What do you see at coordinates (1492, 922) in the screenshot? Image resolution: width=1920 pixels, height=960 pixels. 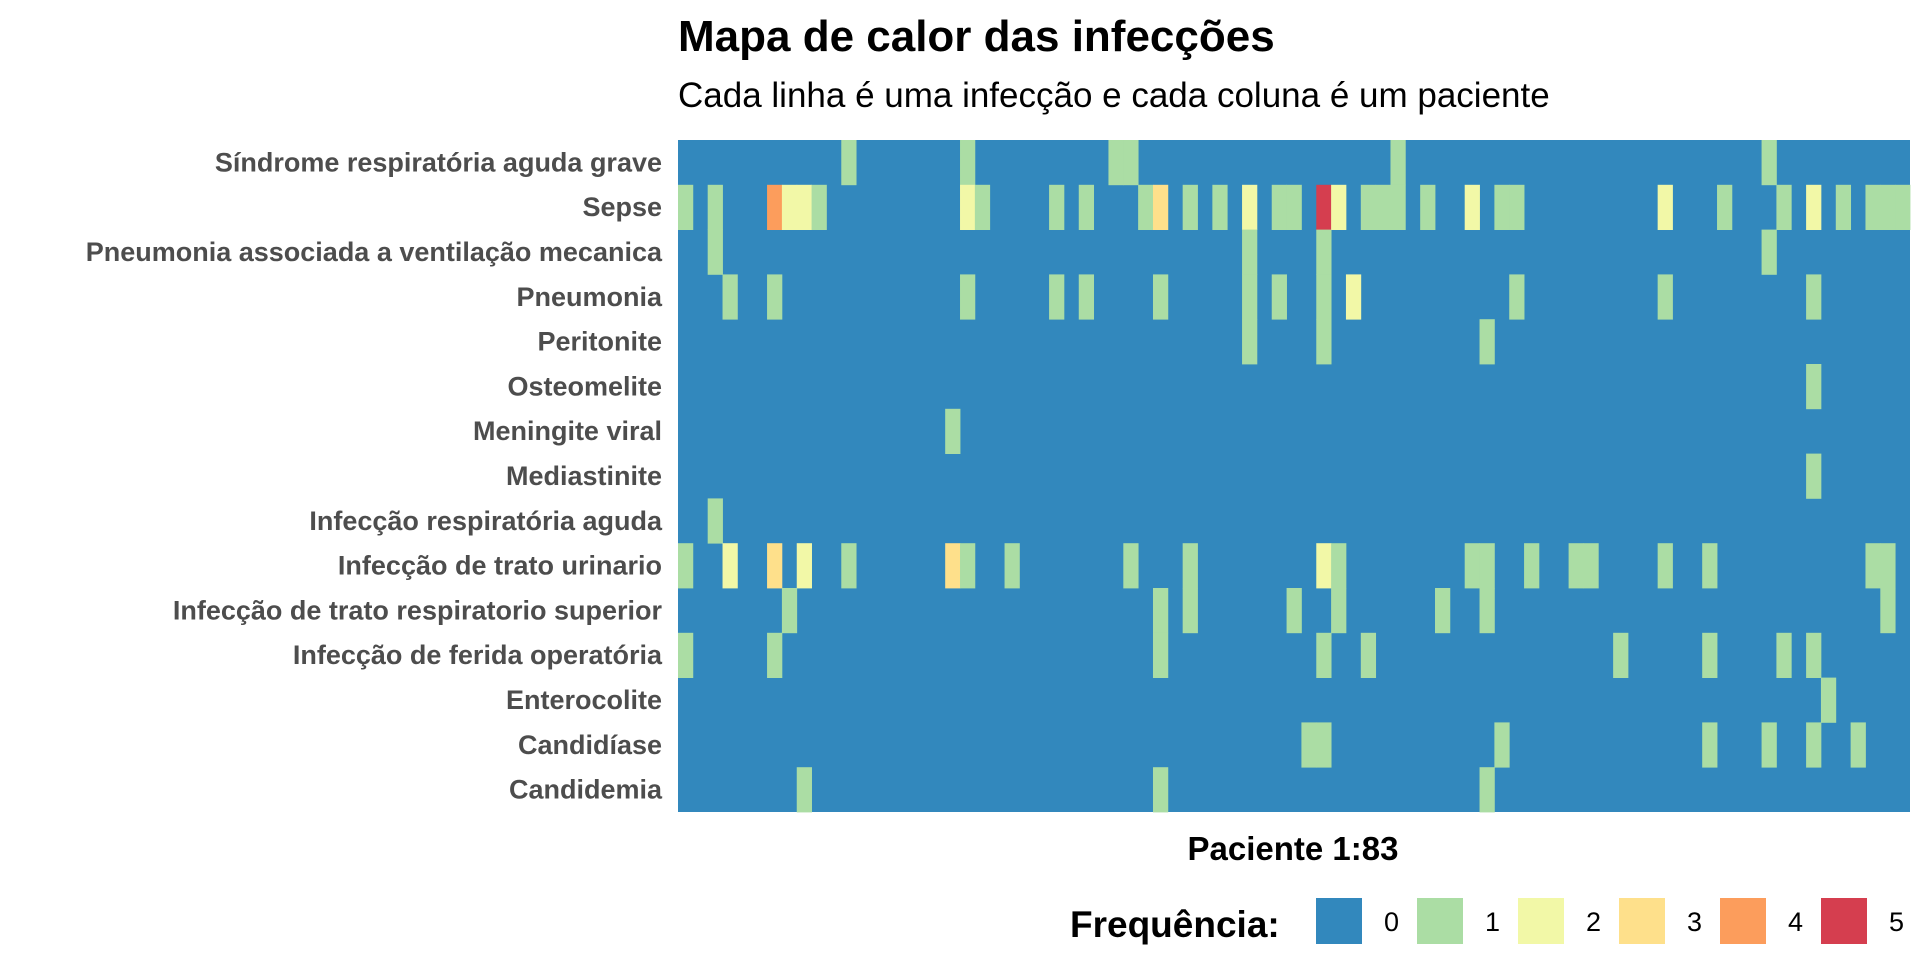 I see `legend-label: 1` at bounding box center [1492, 922].